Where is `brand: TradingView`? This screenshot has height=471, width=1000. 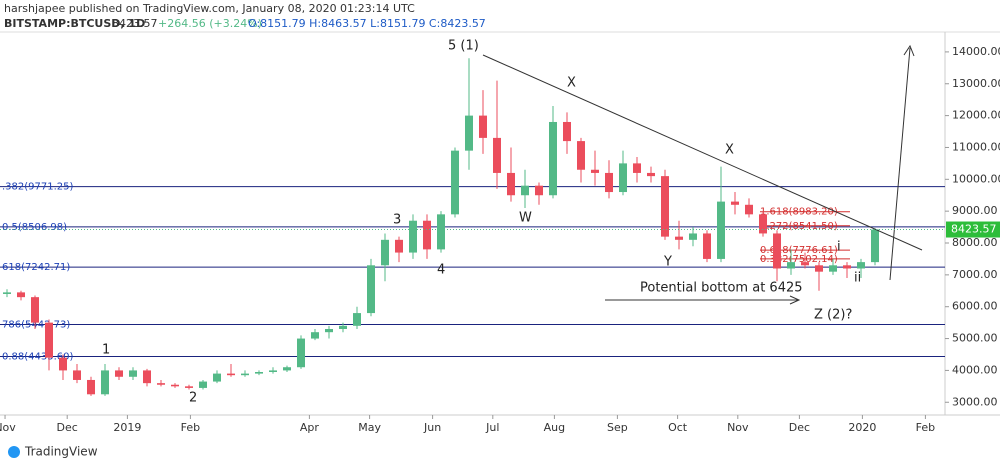
brand: TradingView is located at coordinates (61, 452).